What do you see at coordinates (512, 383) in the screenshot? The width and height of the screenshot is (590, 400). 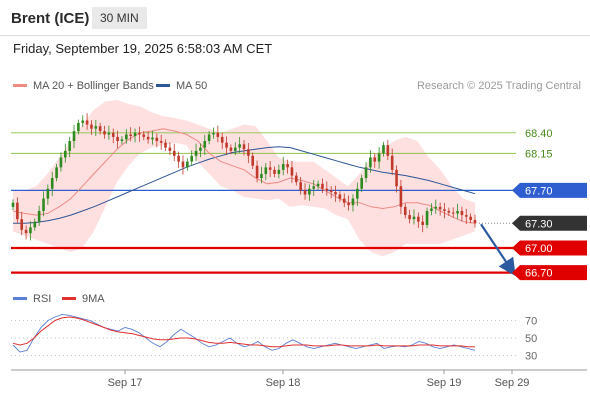 I see `x-tick-label-3: Sep 29` at bounding box center [512, 383].